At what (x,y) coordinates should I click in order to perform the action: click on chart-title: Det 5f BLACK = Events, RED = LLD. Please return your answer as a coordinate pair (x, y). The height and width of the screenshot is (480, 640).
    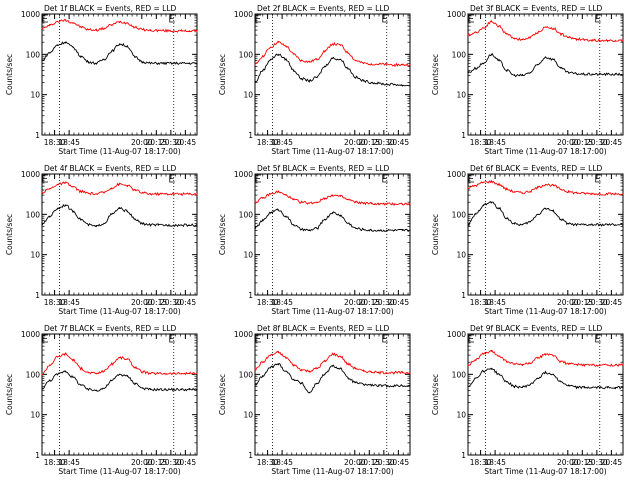
    Looking at the image, I should click on (323, 168).